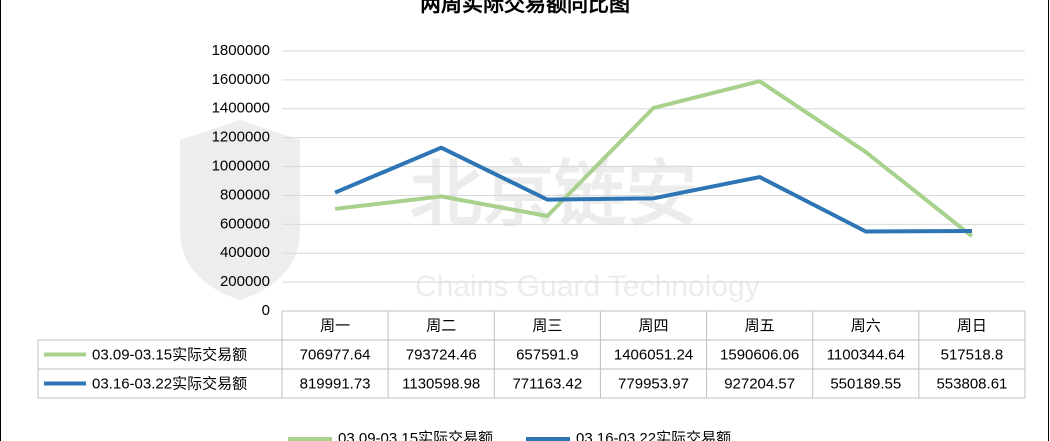  What do you see at coordinates (240, 210) in the screenshot?
I see `watermark-logo` at bounding box center [240, 210].